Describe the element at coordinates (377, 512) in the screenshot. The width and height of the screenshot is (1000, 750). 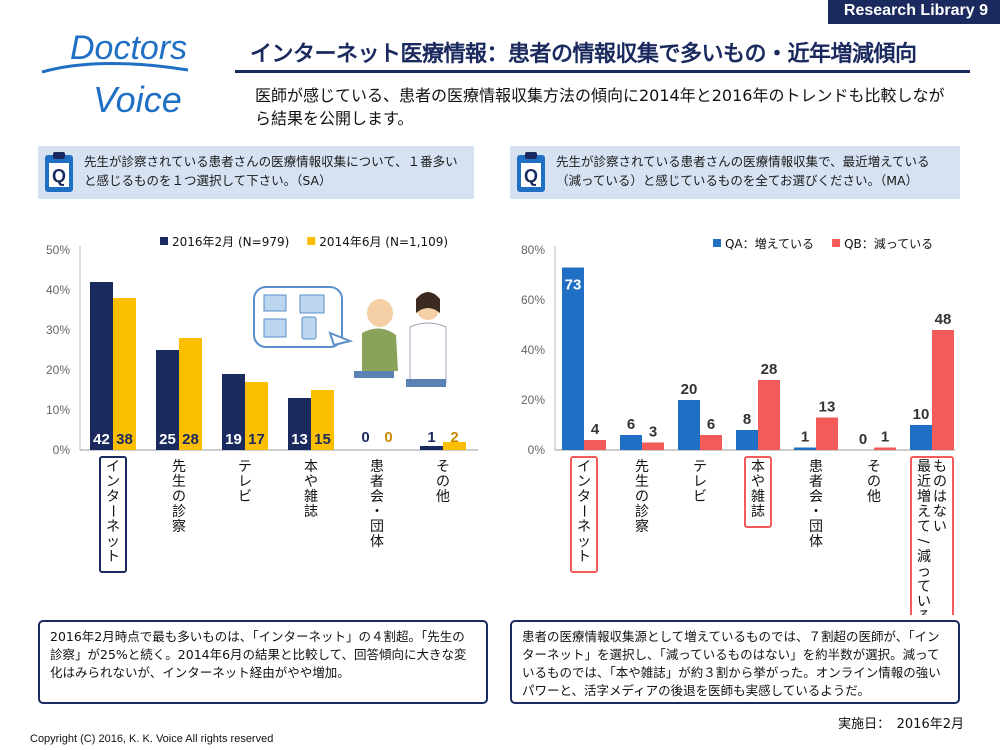
I see `category-label-char: ・` at that location.